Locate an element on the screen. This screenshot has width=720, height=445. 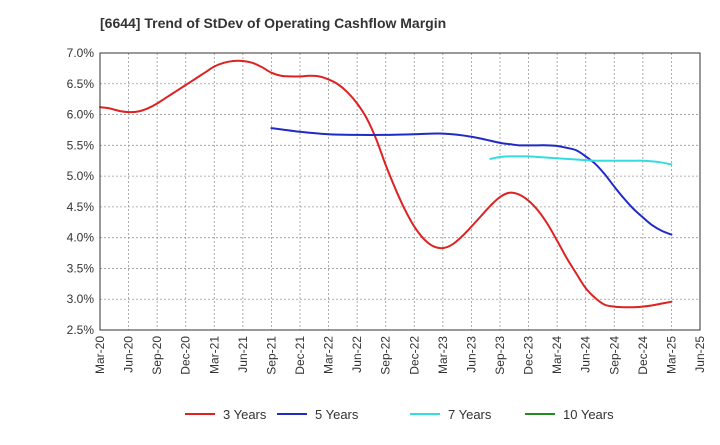
y-tick-label: 2.5% is located at coordinates (81, 330).